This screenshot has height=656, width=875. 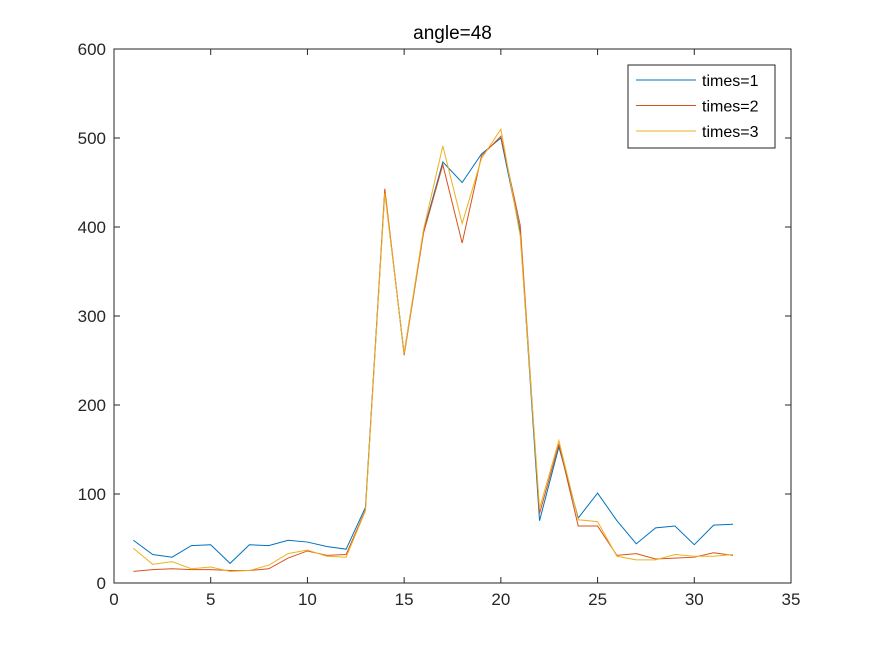 I want to click on y-tick-label: 500, so click(x=92, y=138).